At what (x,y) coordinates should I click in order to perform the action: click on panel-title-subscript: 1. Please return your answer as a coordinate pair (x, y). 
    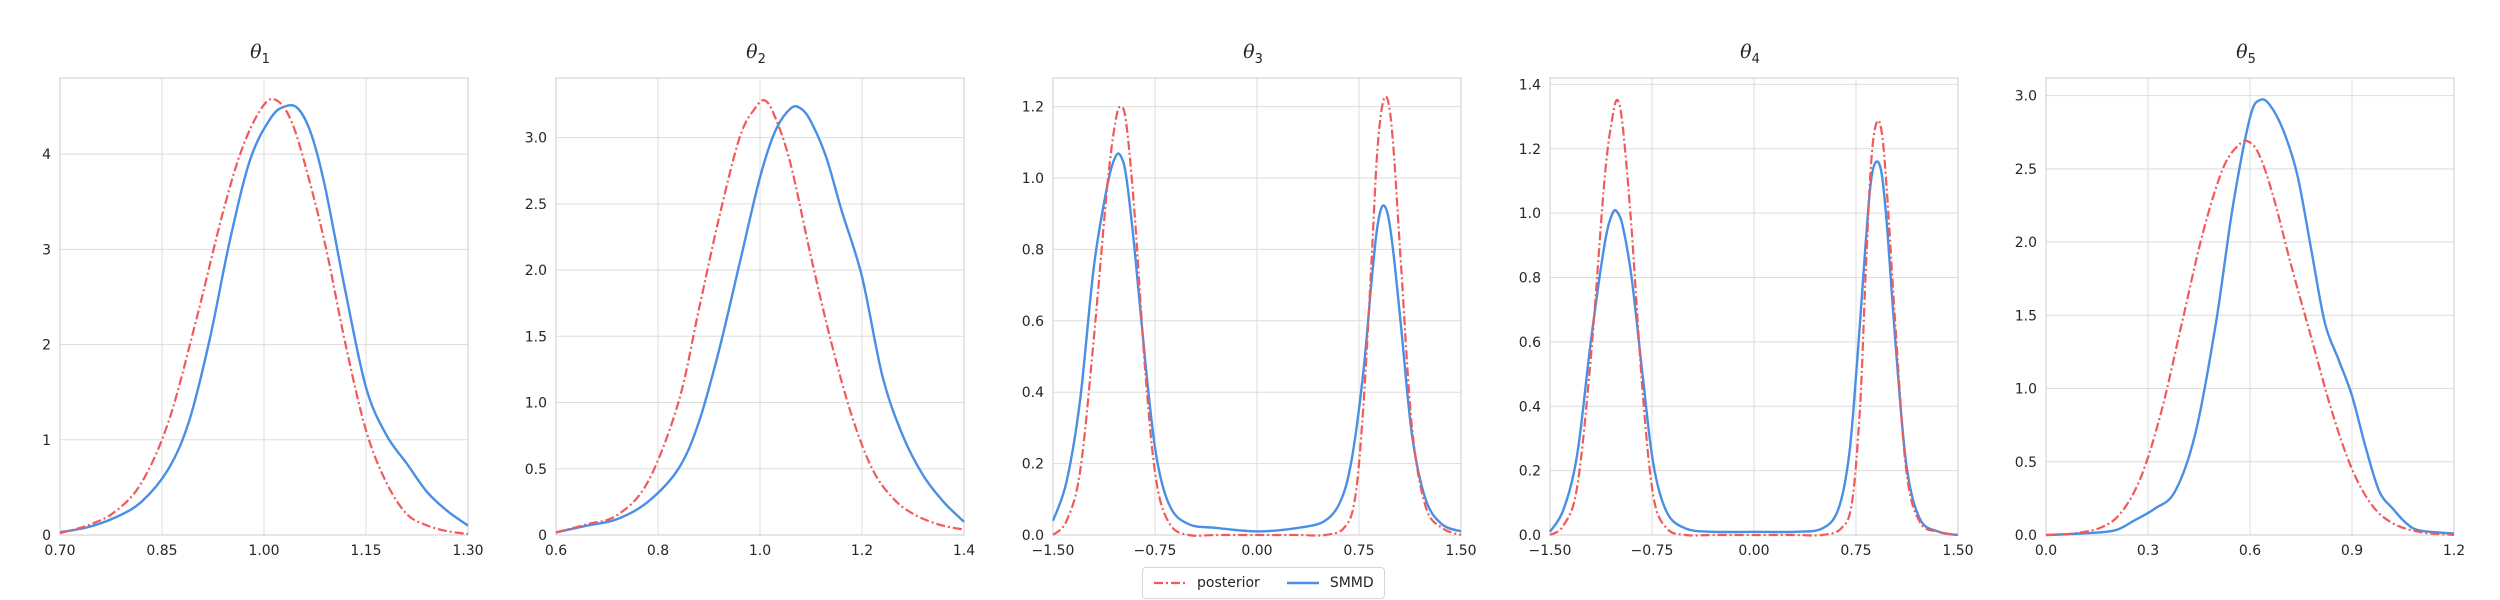
    Looking at the image, I should click on (266, 59).